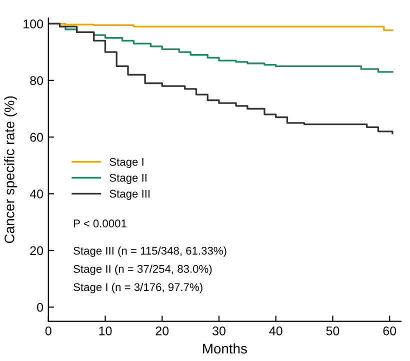 Image resolution: width=410 pixels, height=361 pixels. What do you see at coordinates (100, 224) in the screenshot?
I see `annotation: P < 0.0001` at bounding box center [100, 224].